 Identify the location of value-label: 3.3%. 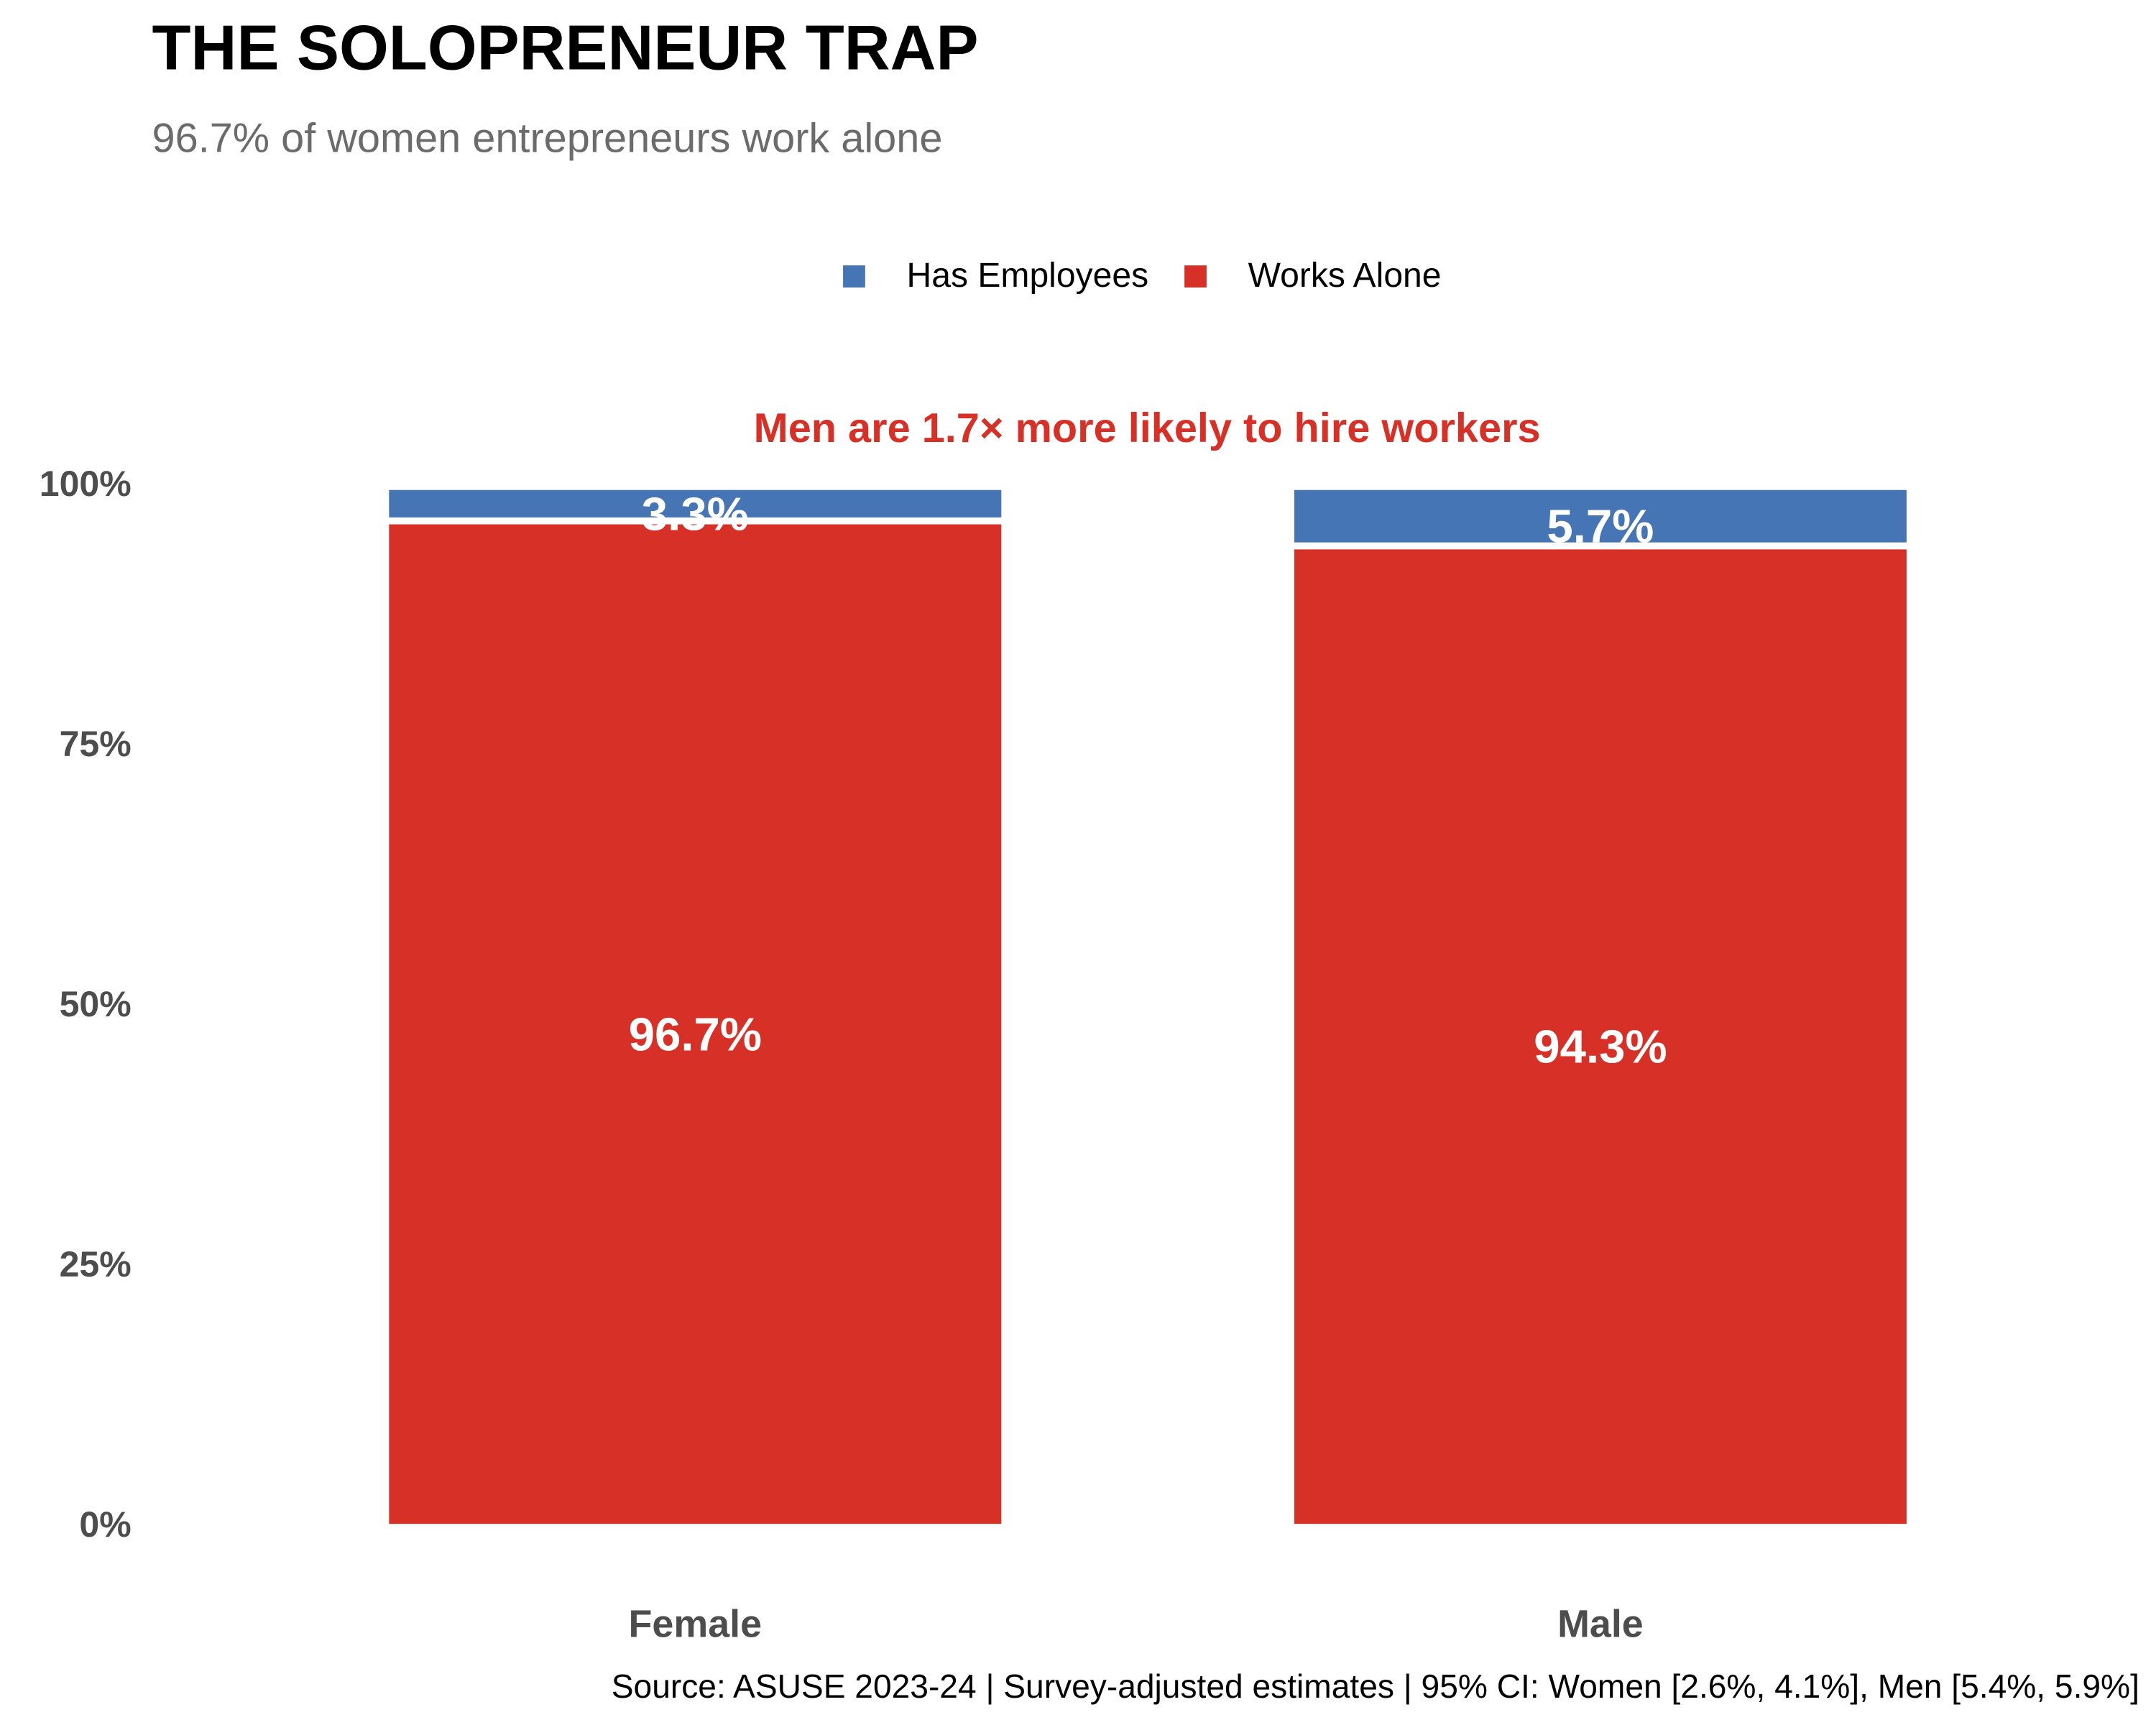
(695, 513).